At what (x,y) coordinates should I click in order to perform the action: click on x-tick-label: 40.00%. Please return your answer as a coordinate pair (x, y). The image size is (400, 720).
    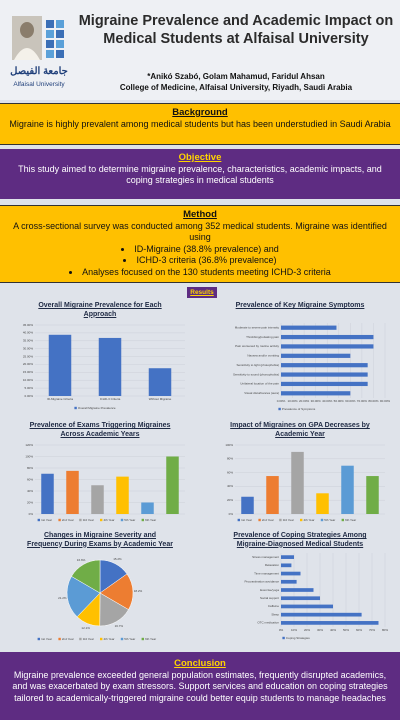
    Looking at the image, I should click on (327, 401).